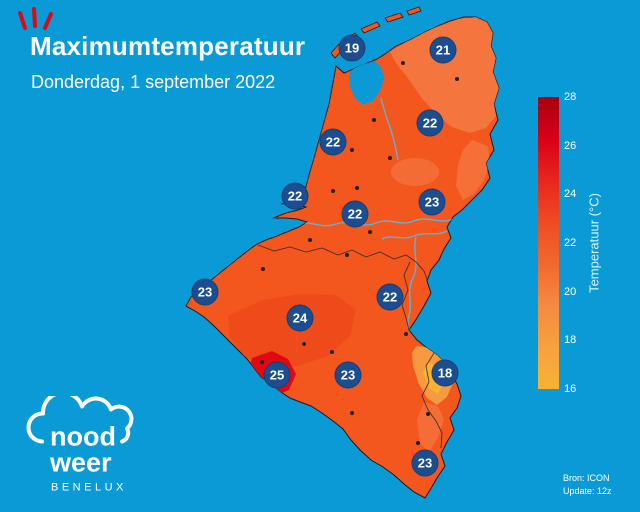 The height and width of the screenshot is (512, 640). Describe the element at coordinates (444, 75) in the screenshot. I see `temperature-zone-northeast` at that location.